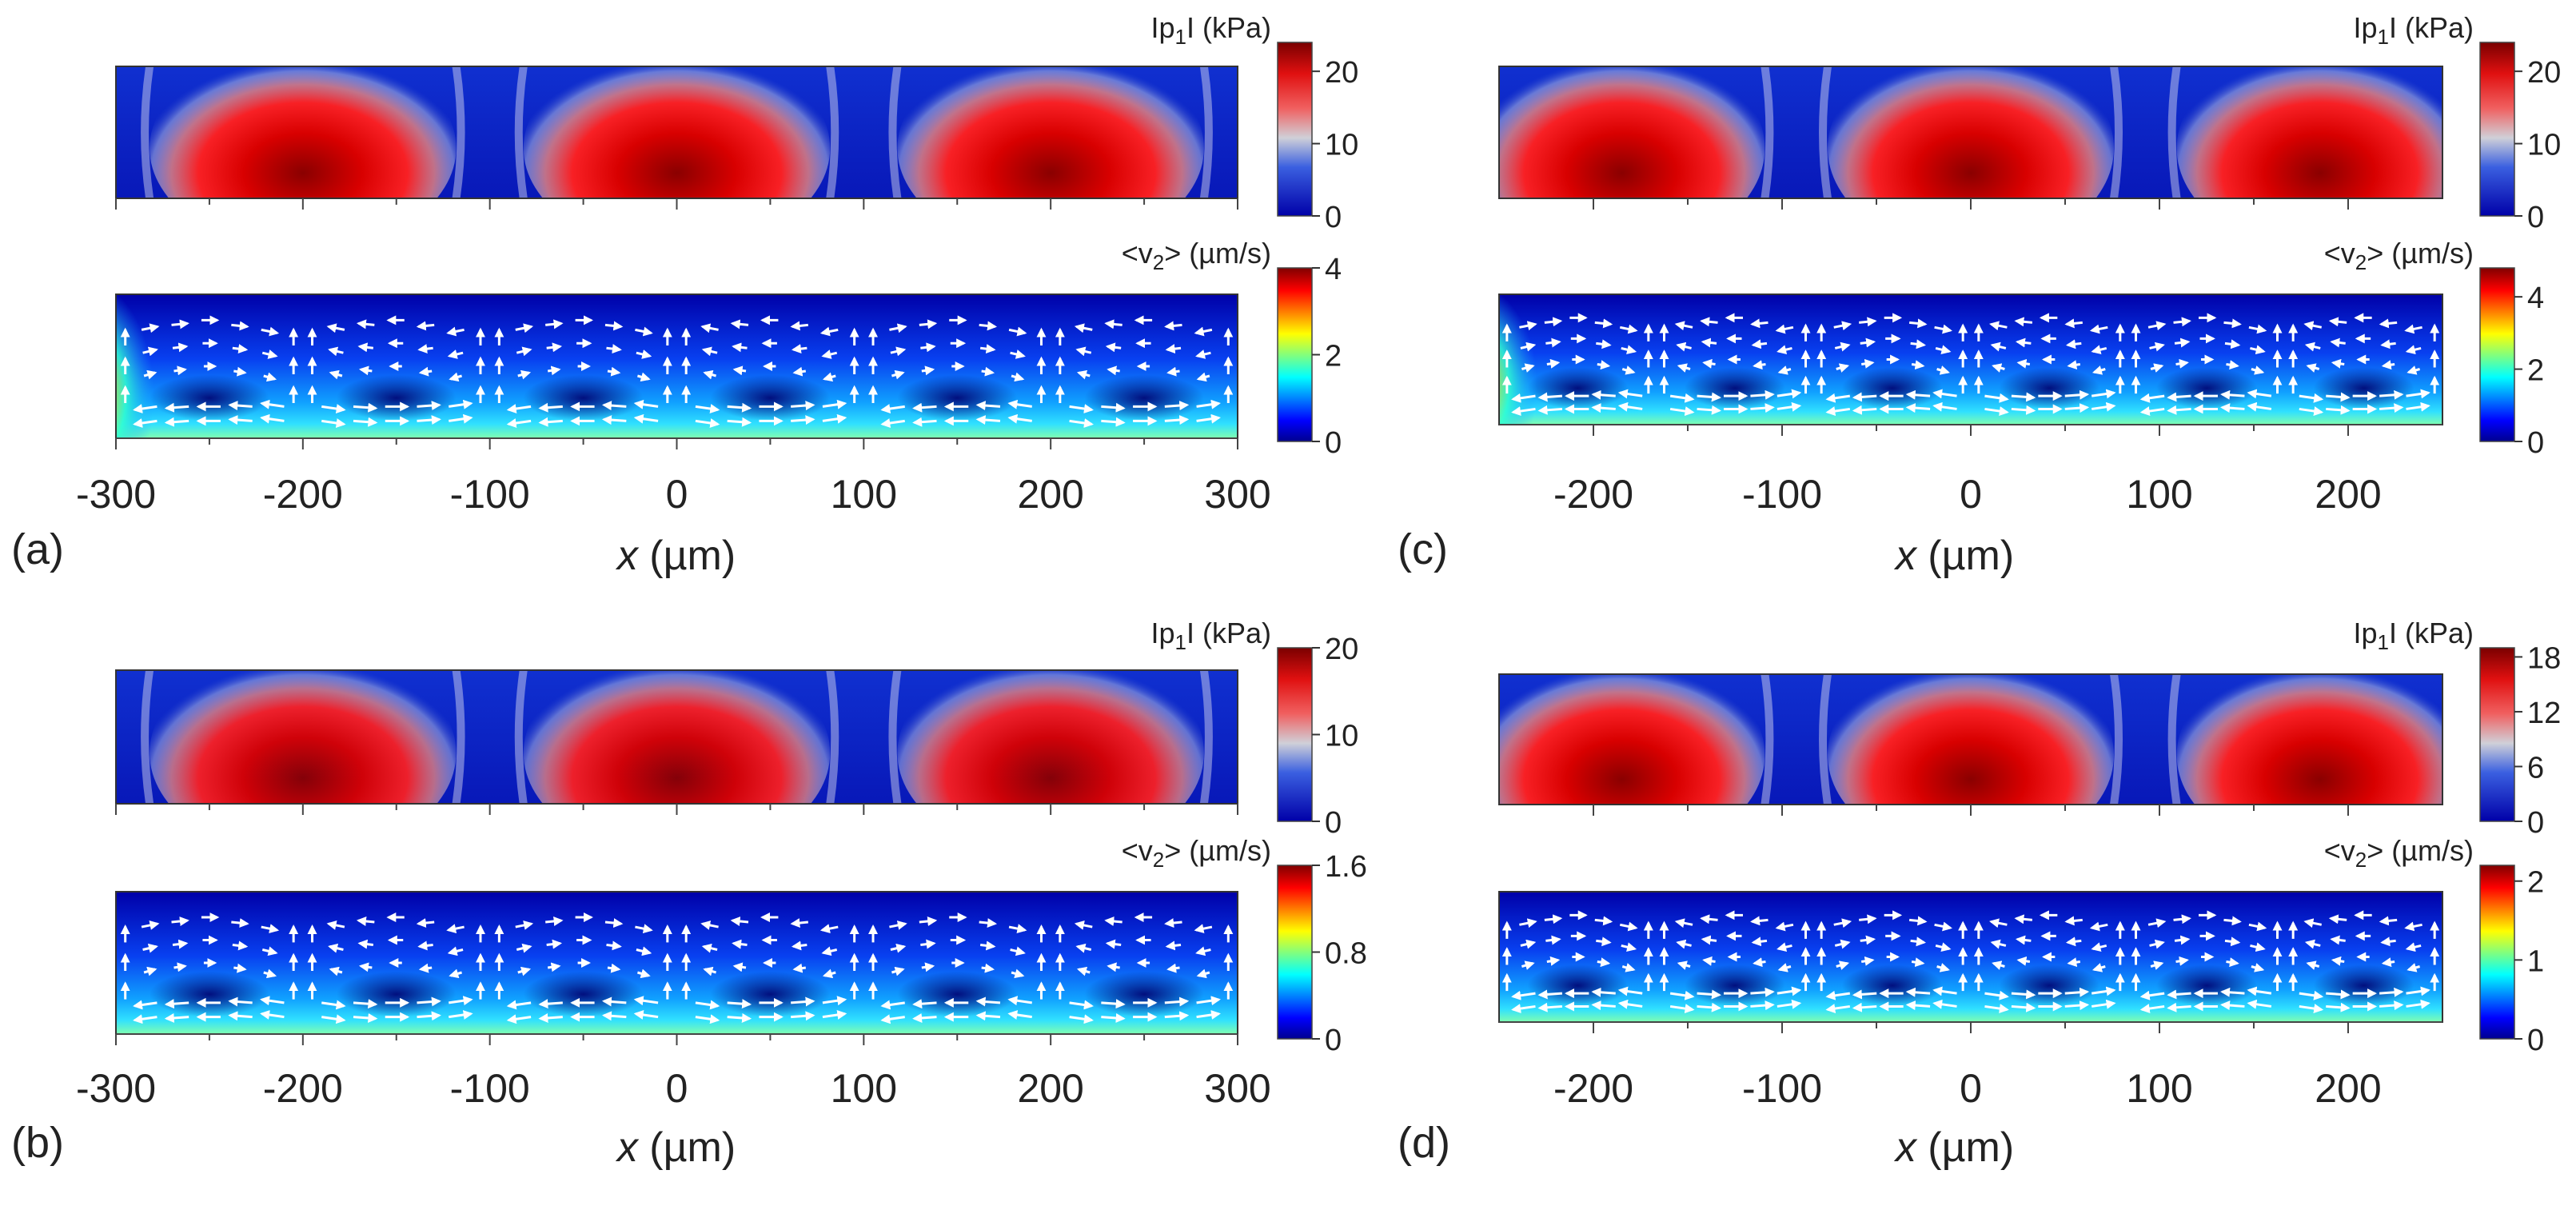 The width and height of the screenshot is (2576, 1206). I want to click on velocity-colorbar-tick-label: 0.8, so click(1346, 954).